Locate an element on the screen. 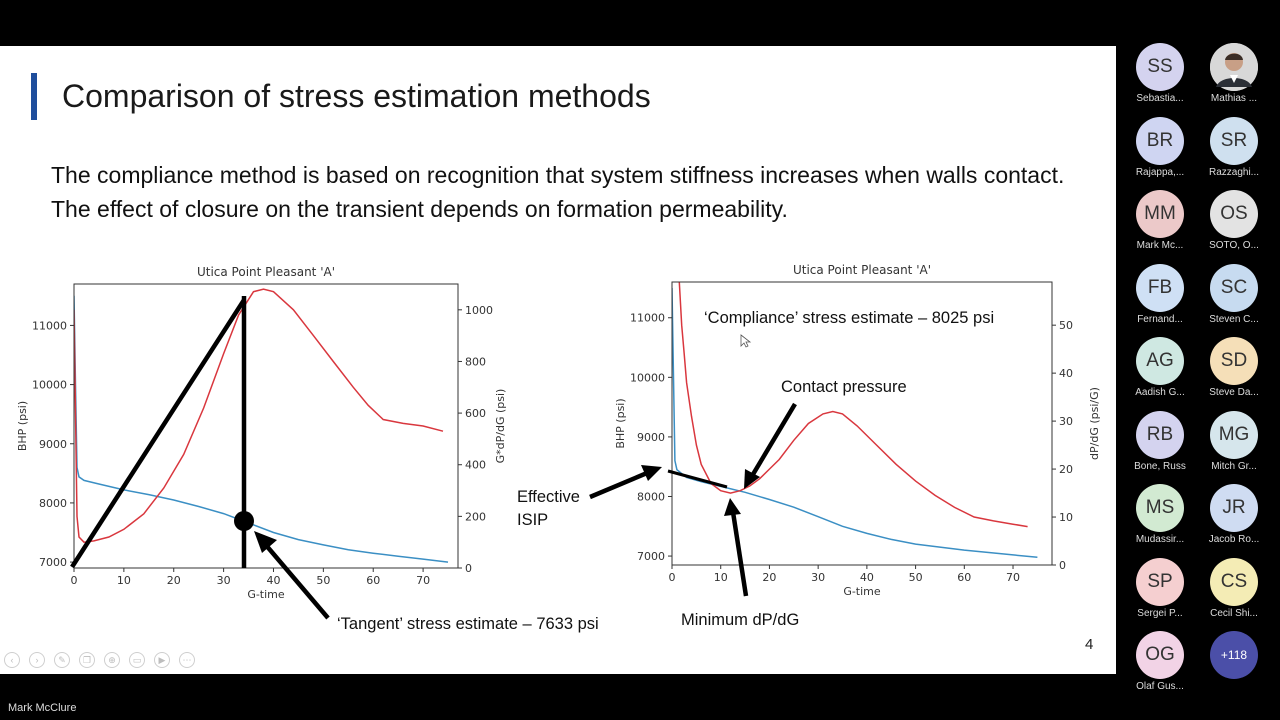 Image resolution: width=1280 pixels, height=720 pixels. mouse-cursor-icon is located at coordinates (746, 341).